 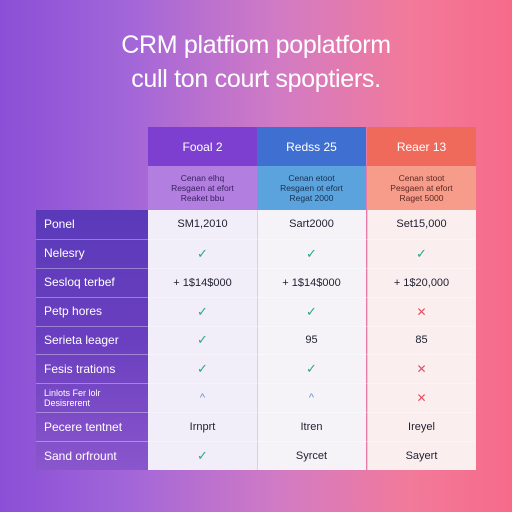 I want to click on table-row: Fesis trations ✓ ✓ ✕, so click(x=256, y=368).